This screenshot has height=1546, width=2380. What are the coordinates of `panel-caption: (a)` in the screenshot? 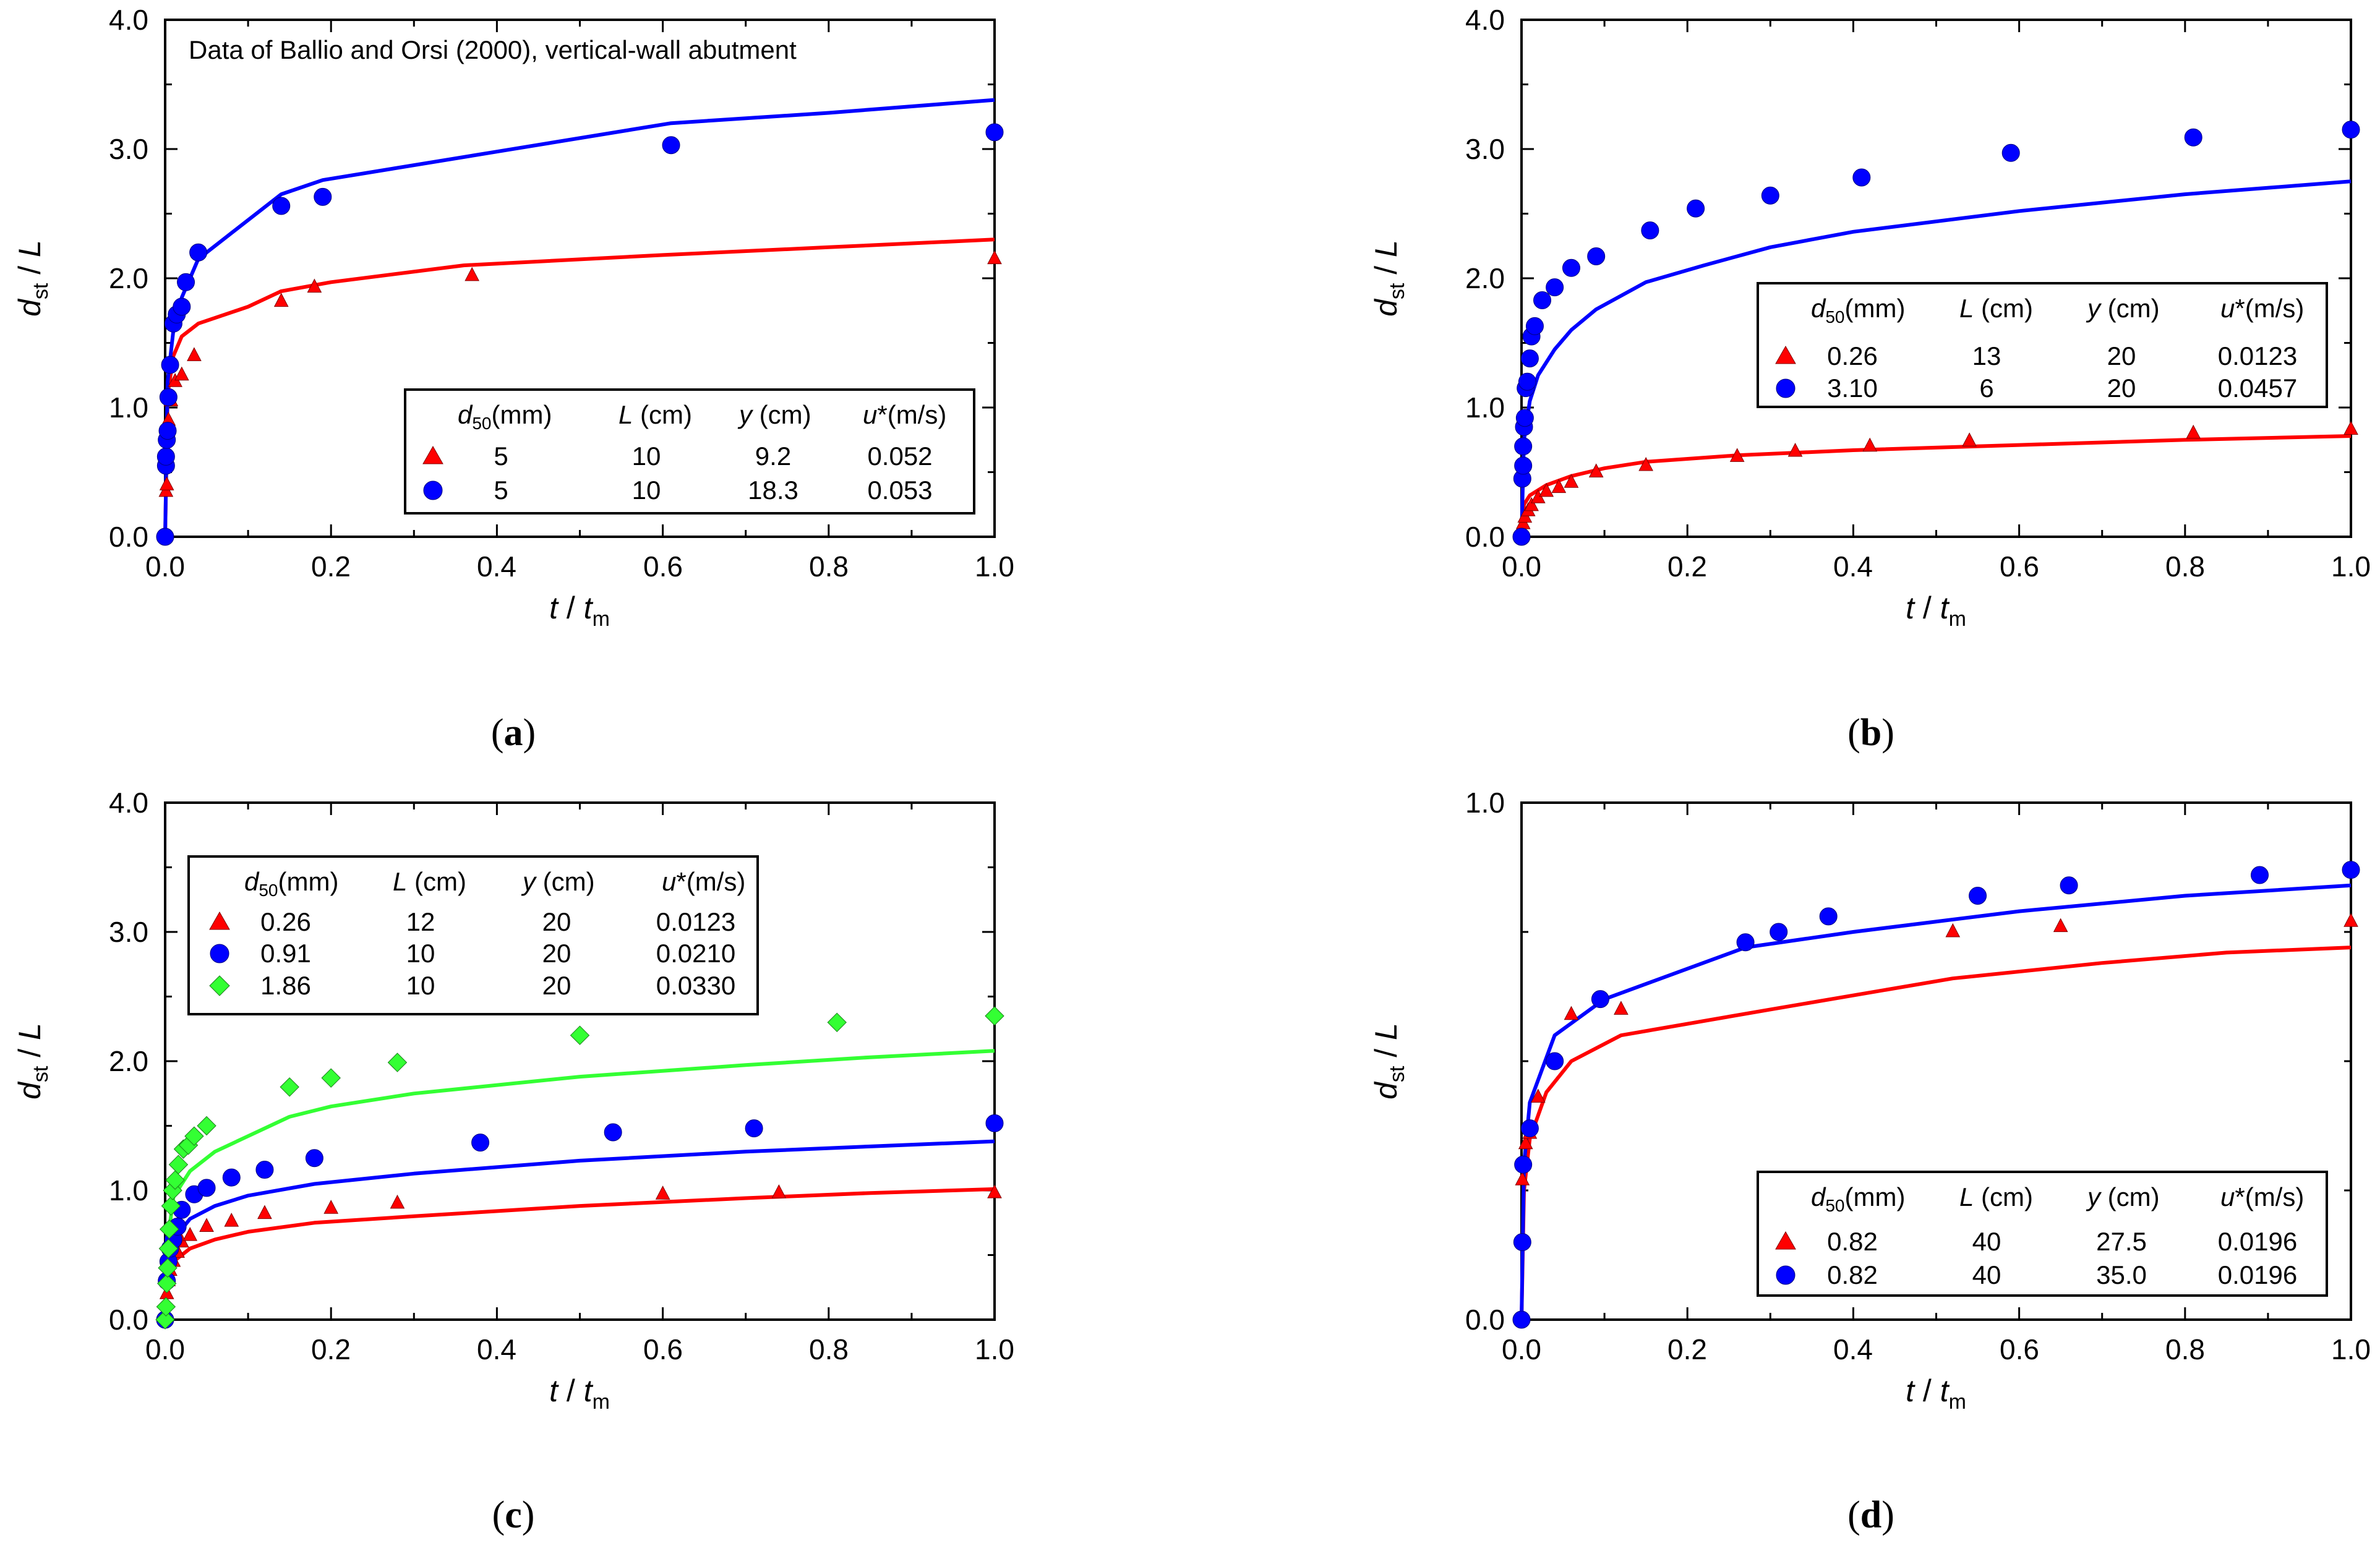 It's located at (513, 733).